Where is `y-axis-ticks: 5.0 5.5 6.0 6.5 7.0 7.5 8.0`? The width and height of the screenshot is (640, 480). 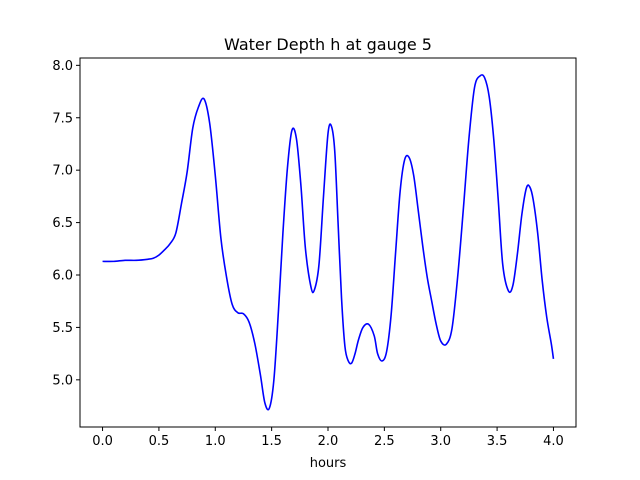
y-axis-ticks: 5.0 5.5 6.0 6.5 7.0 7.5 8.0 is located at coordinates (66, 223).